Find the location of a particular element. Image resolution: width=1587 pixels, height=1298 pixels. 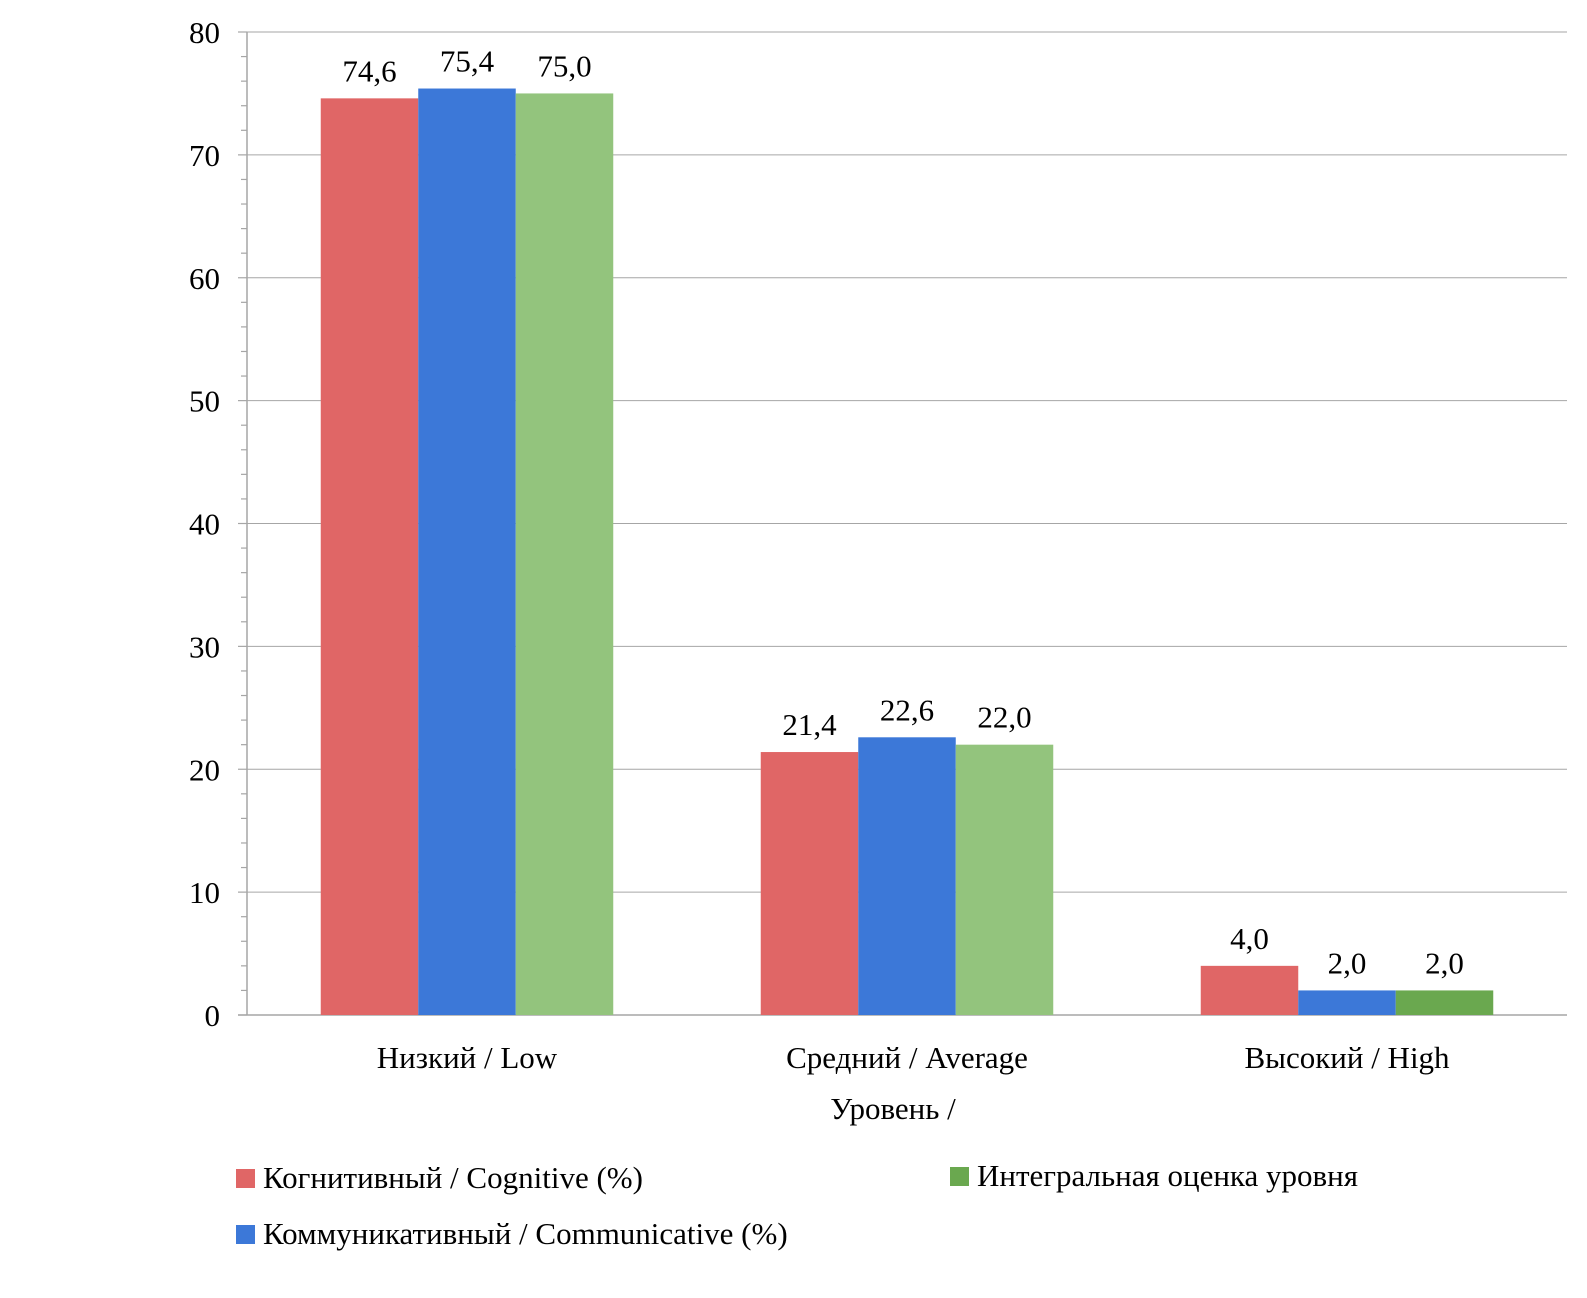

x-tick-label: Низкий / Low is located at coordinates (467, 1057).